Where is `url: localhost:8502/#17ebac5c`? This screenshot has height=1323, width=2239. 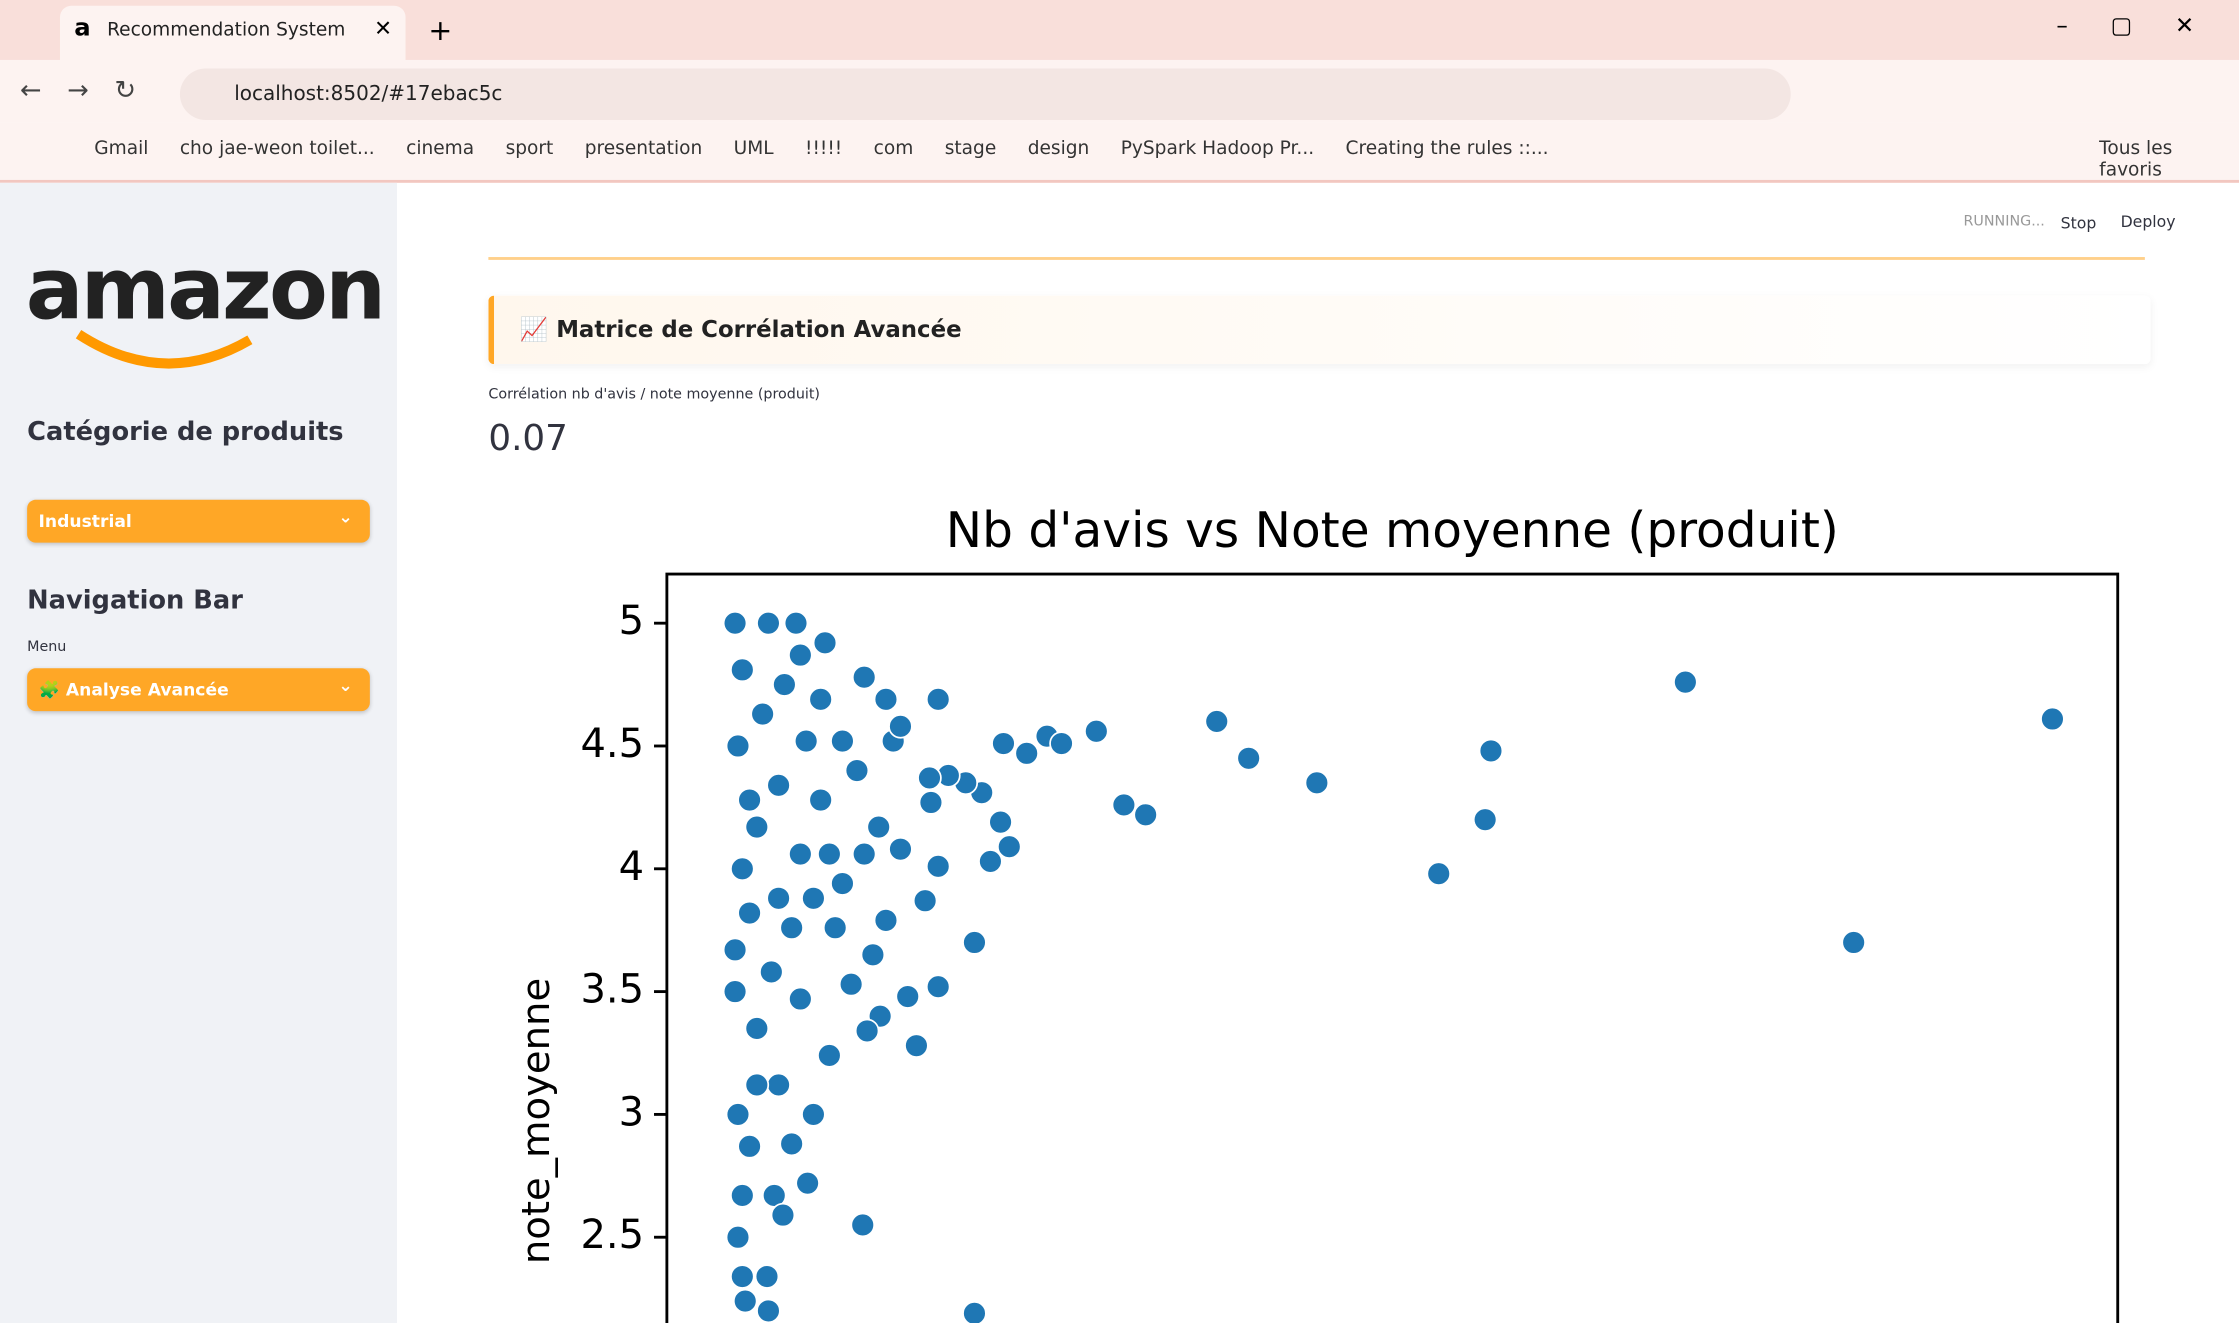 url: localhost:8502/#17ebac5c is located at coordinates (368, 94).